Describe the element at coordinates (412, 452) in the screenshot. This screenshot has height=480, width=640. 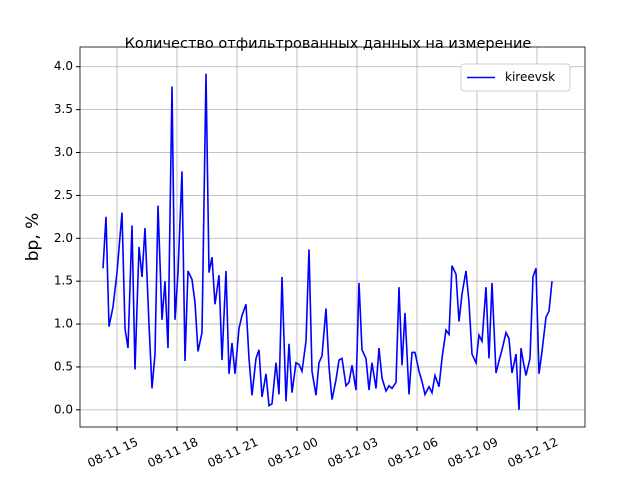
I see `x-tick-label: 08-12 06` at that location.